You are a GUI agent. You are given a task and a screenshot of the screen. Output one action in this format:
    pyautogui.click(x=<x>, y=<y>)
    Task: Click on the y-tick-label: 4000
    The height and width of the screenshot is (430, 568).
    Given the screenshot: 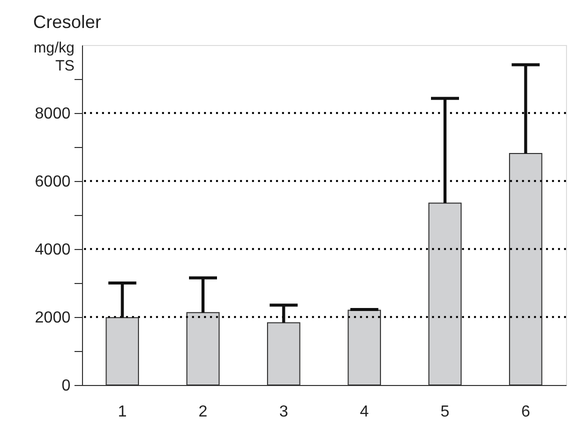 What is the action you would take?
    pyautogui.click(x=52, y=250)
    